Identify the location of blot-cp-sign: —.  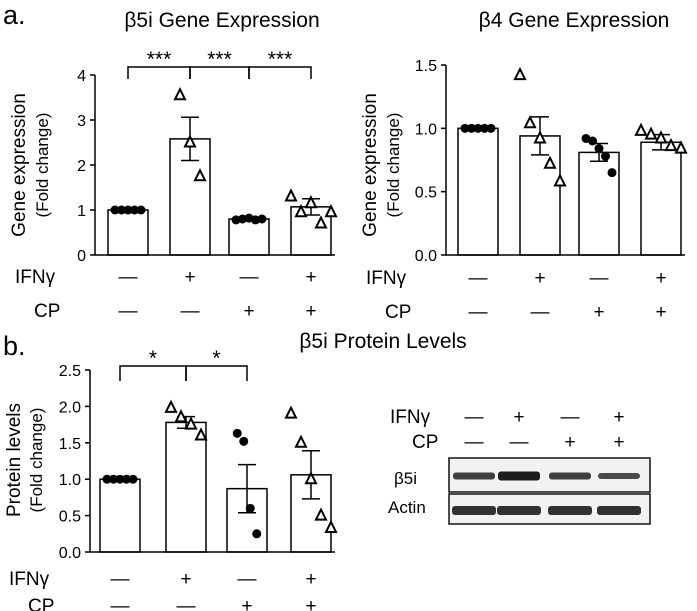
(519, 442).